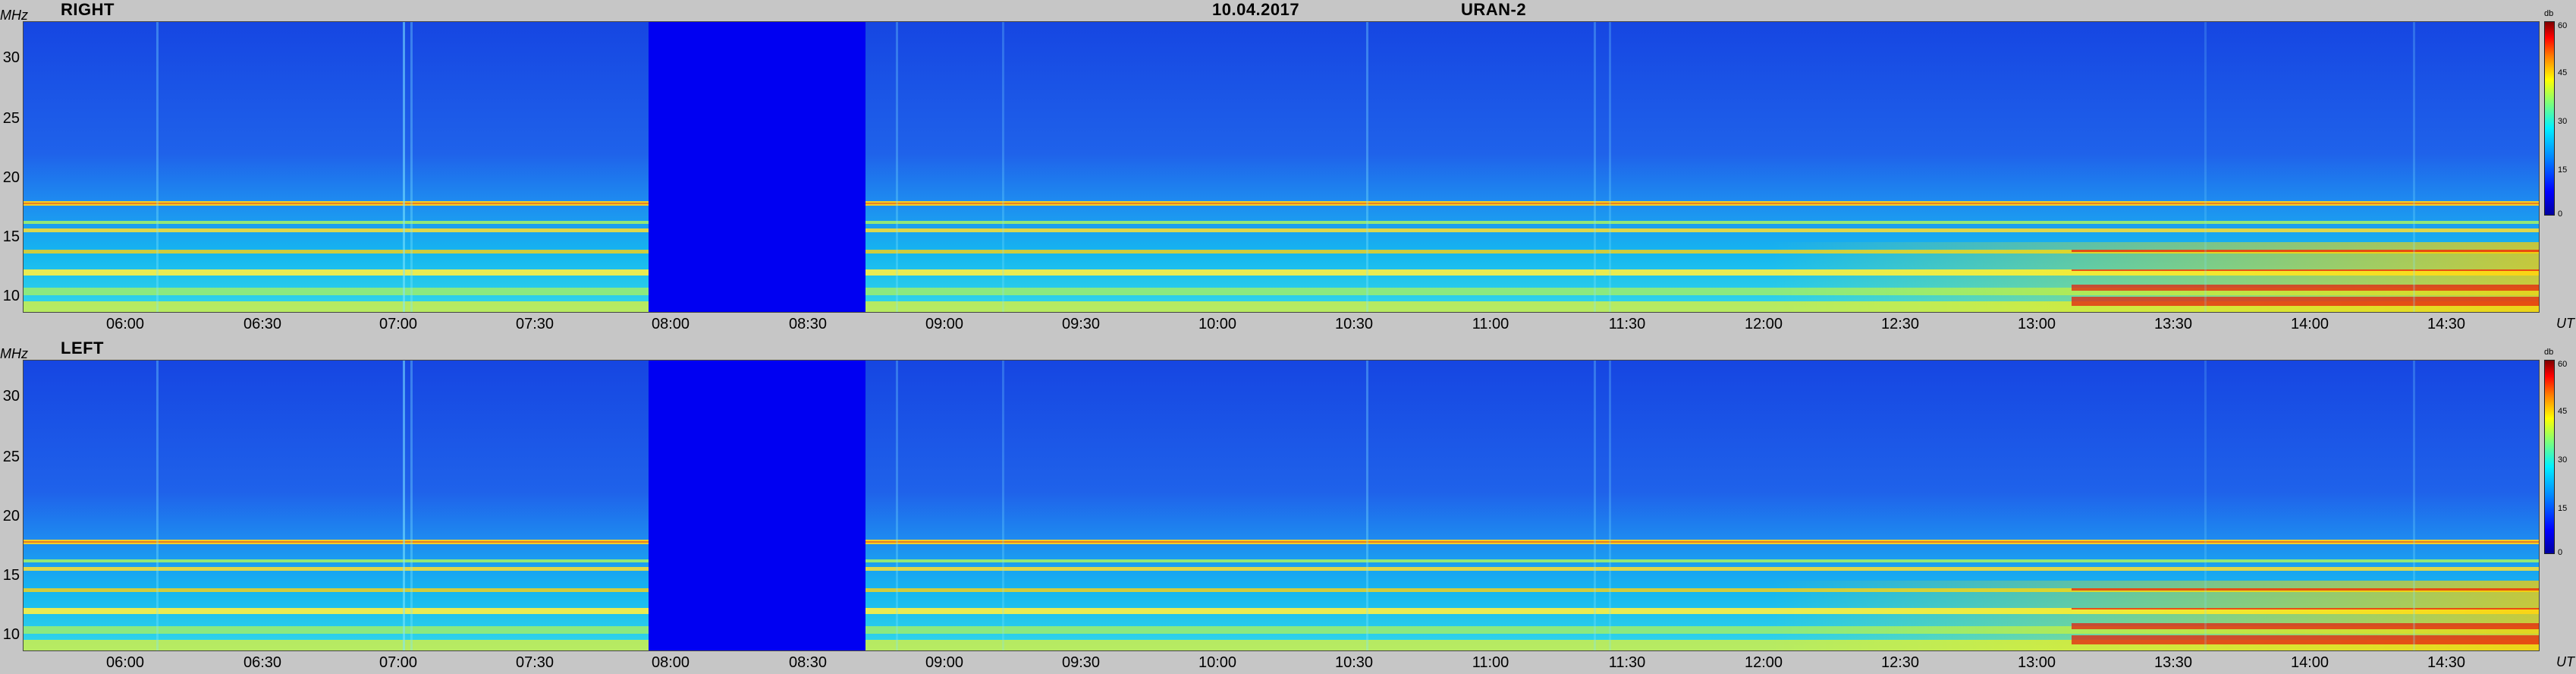  I want to click on panel-left-title: LEFT, so click(82, 348).